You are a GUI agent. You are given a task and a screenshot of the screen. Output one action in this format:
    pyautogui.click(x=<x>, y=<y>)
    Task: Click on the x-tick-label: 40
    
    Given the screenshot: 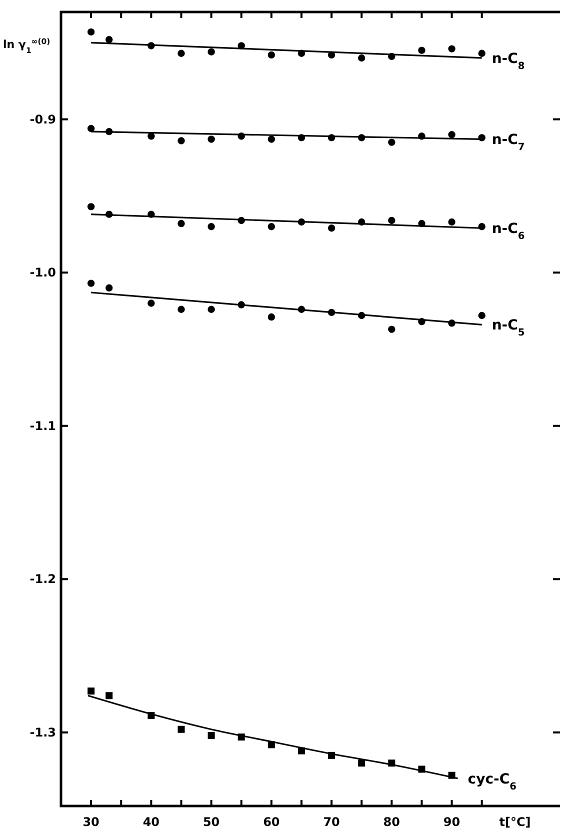 What is the action you would take?
    pyautogui.click(x=151, y=822)
    